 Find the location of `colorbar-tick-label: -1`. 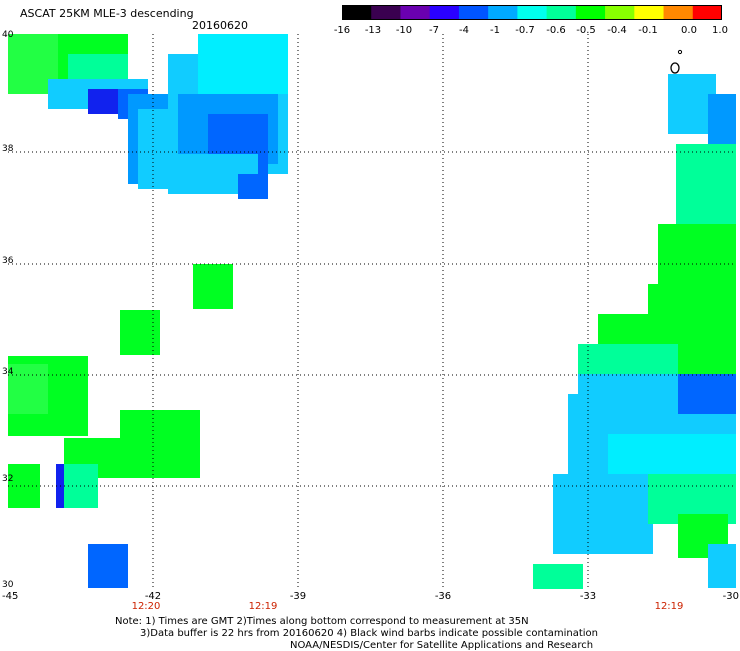

colorbar-tick-label: -1 is located at coordinates (495, 30).